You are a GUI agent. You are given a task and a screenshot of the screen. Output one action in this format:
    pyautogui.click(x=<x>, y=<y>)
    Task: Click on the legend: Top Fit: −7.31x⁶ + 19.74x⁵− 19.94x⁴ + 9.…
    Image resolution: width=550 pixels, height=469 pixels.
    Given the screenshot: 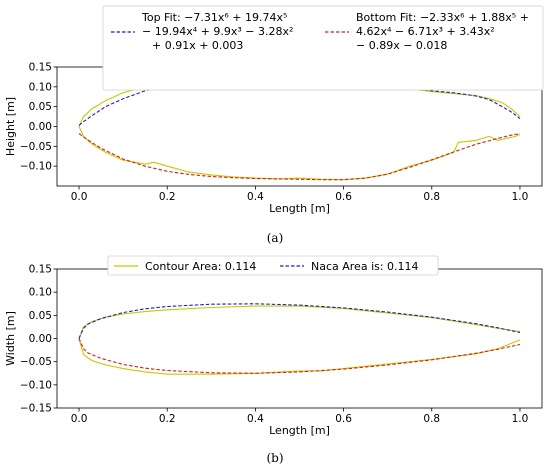 What is the action you would take?
    pyautogui.click(x=323, y=48)
    